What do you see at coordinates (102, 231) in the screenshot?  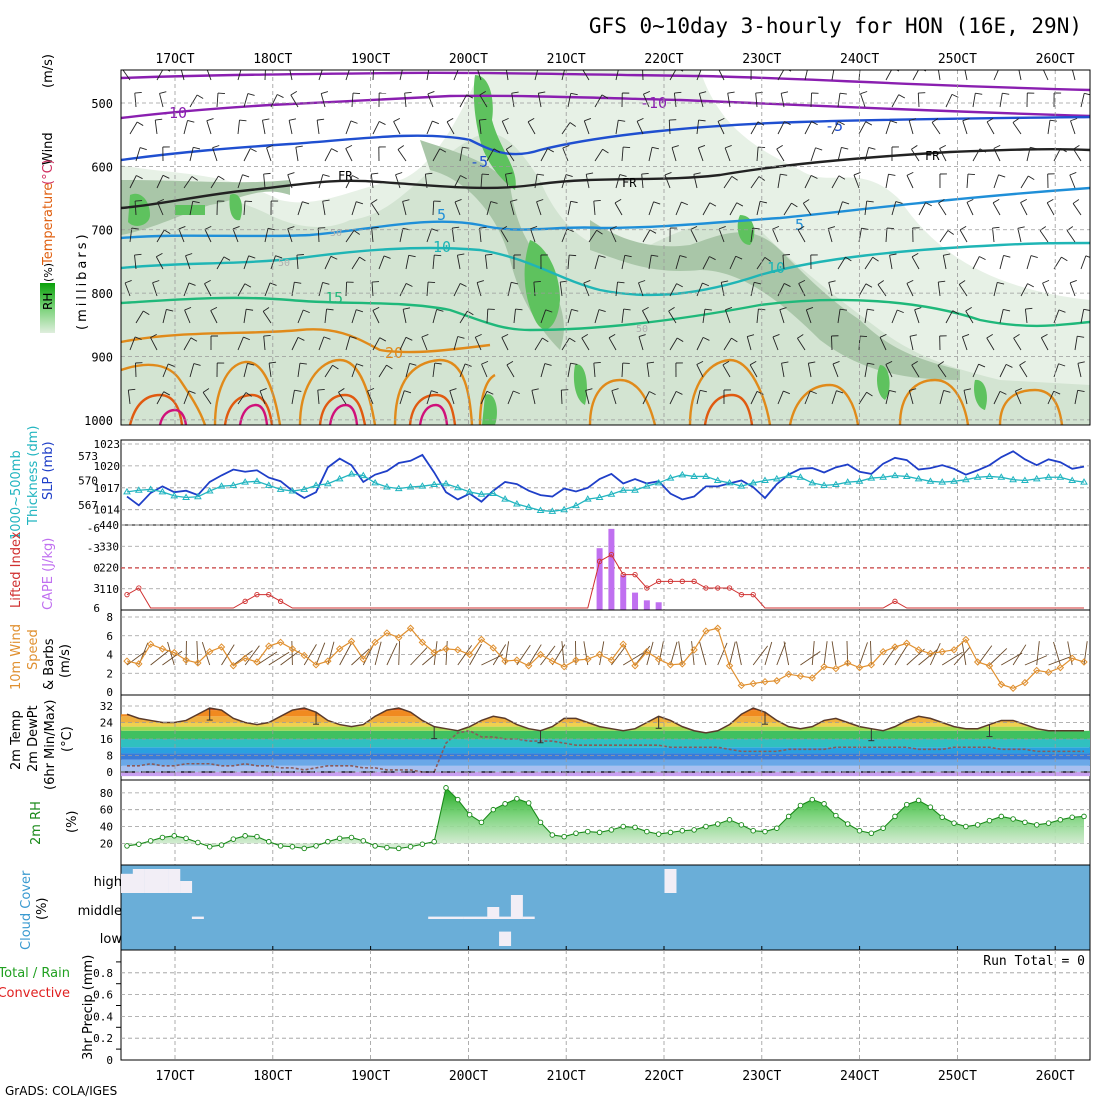 I see `pressure-tick: 700` at bounding box center [102, 231].